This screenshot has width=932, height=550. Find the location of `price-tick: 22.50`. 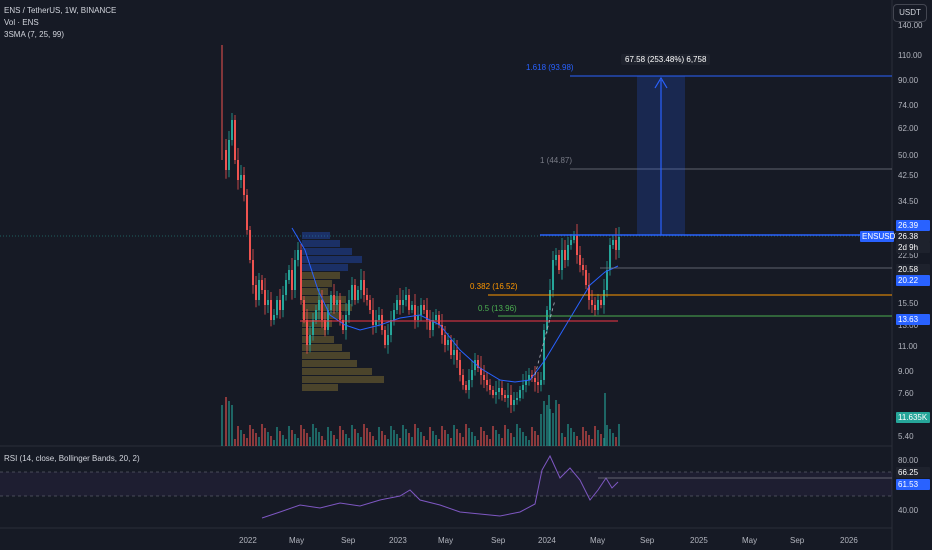

price-tick: 22.50 is located at coordinates (908, 255).